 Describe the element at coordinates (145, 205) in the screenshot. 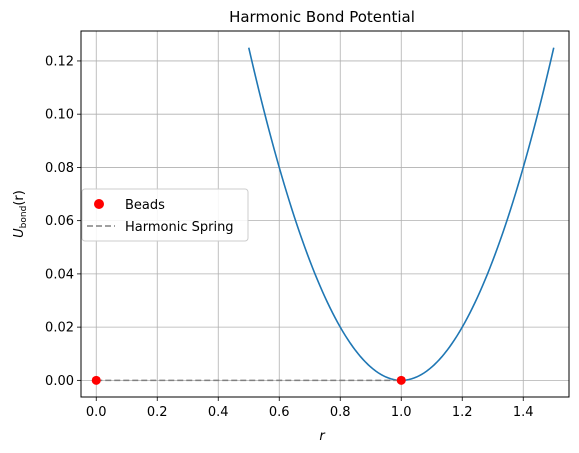

I see `legend-label-beads: Beads` at that location.